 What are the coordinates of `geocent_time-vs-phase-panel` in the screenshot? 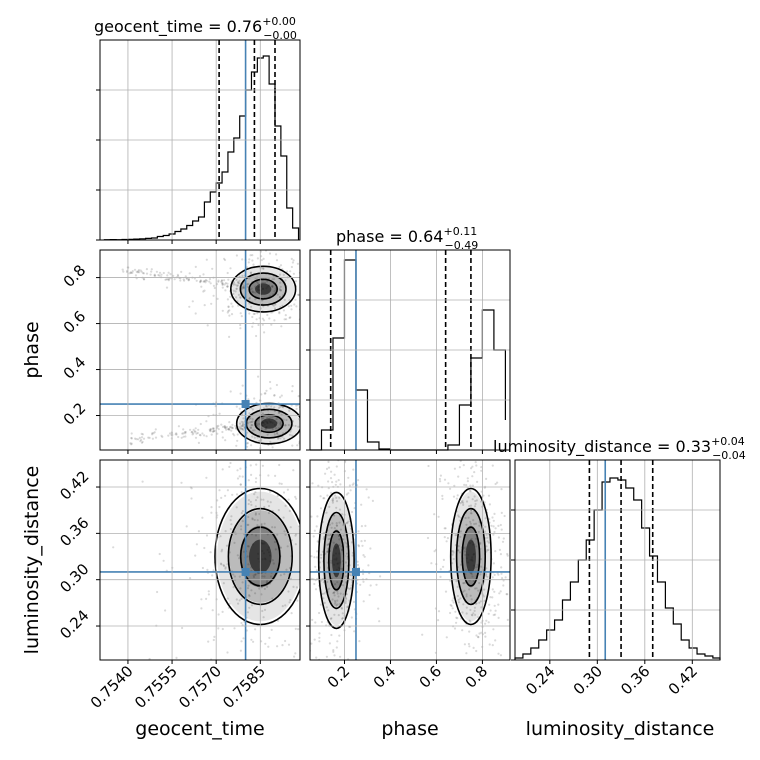 It's located at (217, 358).